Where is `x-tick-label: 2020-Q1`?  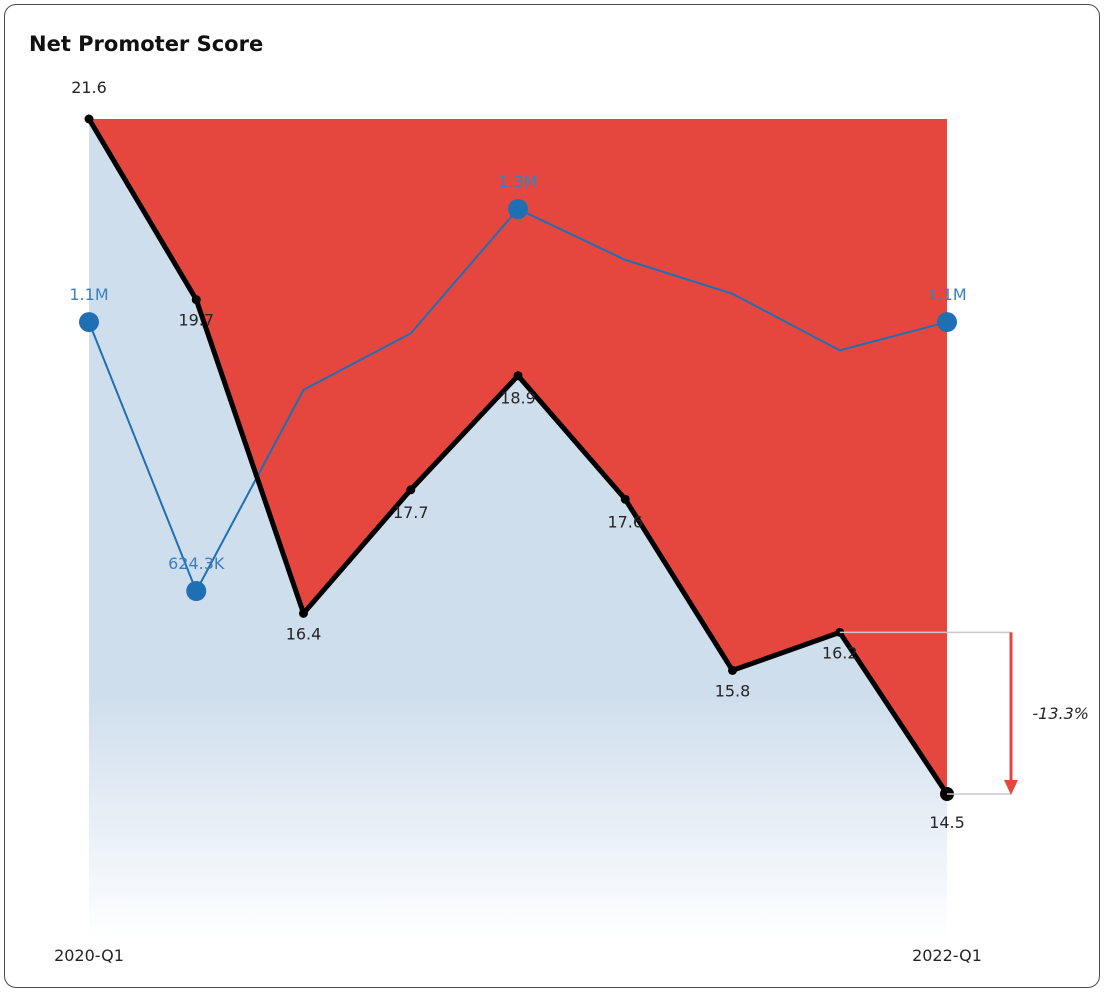 x-tick-label: 2020-Q1 is located at coordinates (89, 955).